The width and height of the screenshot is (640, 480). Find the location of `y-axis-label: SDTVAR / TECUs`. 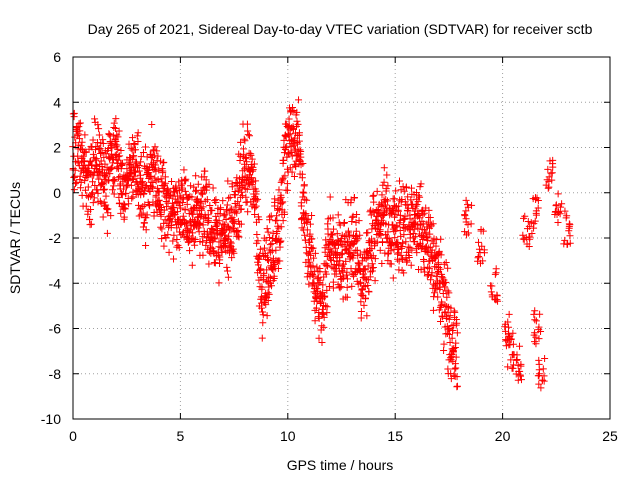

y-axis-label: SDTVAR / TECUs is located at coordinates (15, 238).